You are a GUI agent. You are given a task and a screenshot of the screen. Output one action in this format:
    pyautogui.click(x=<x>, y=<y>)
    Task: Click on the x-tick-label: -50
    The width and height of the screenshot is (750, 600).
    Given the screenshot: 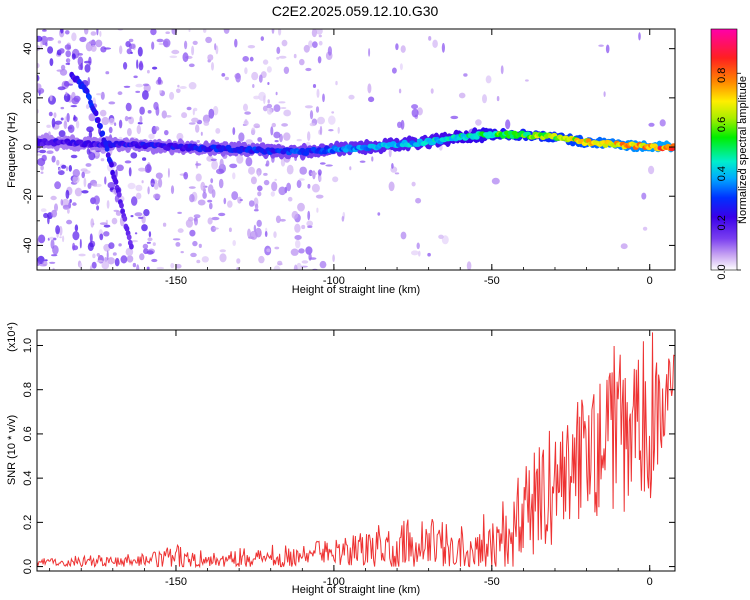 What is the action you would take?
    pyautogui.click(x=492, y=582)
    